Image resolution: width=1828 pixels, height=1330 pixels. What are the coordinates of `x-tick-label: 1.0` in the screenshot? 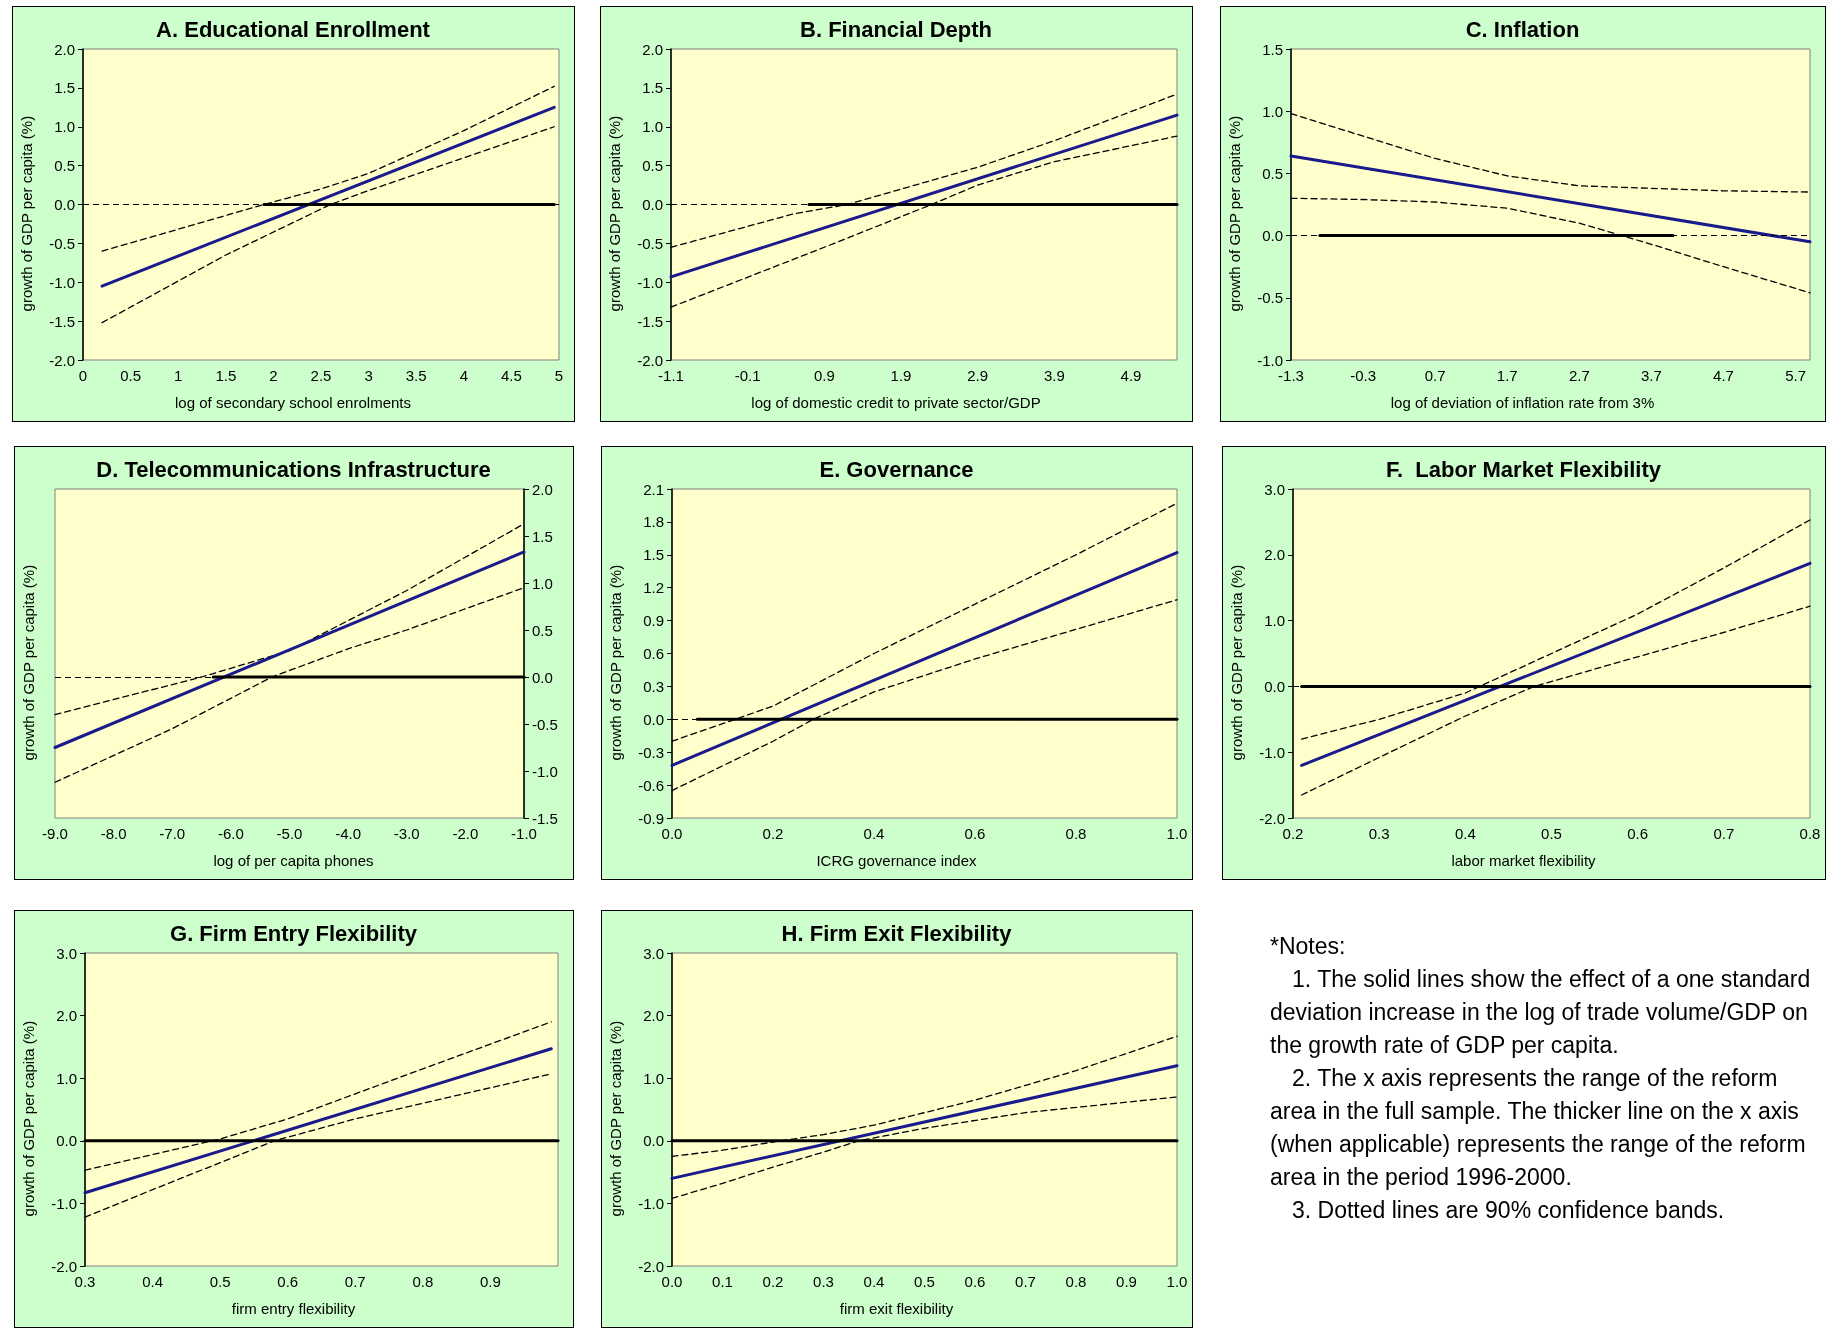 It's located at (1177, 1281).